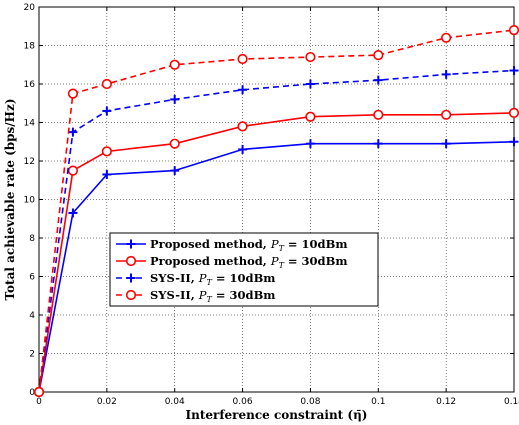 The width and height of the screenshot is (519, 425). Describe the element at coordinates (32, 316) in the screenshot. I see `y-tick-label: 4` at that location.